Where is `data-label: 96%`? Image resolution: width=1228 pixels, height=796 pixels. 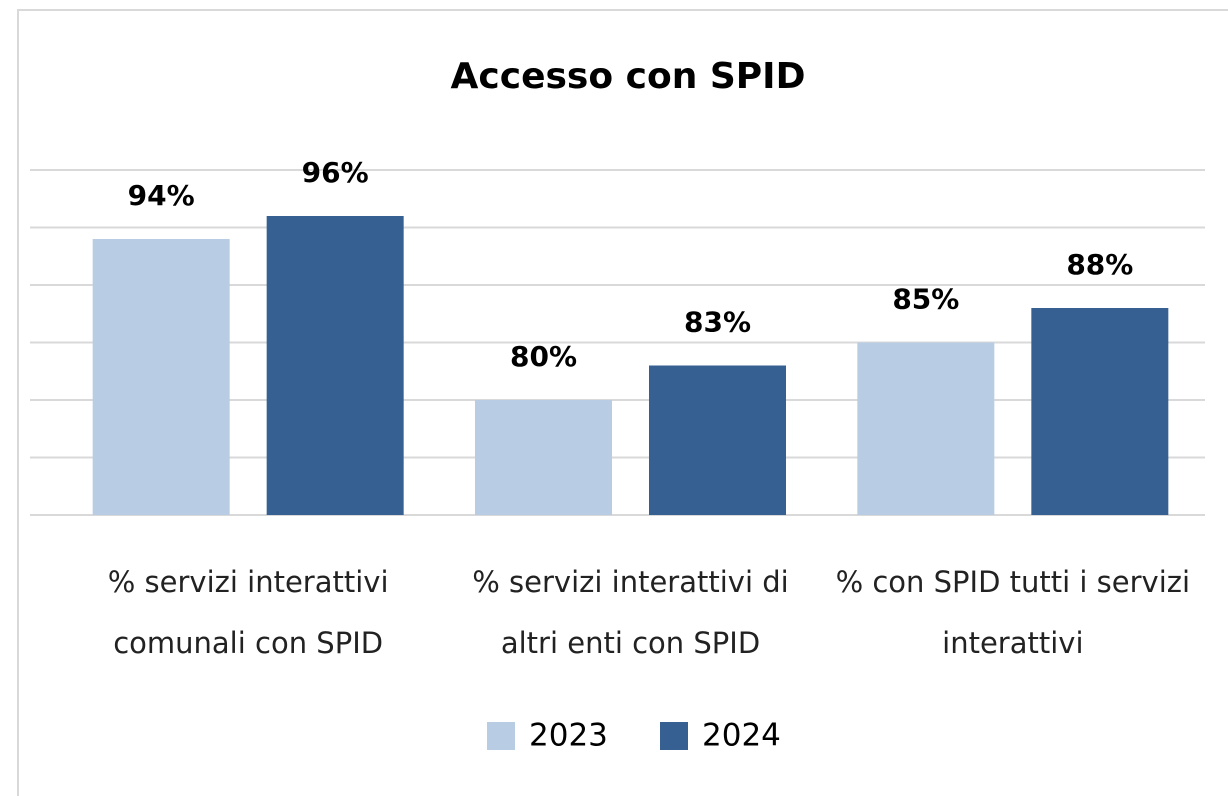
data-label: 96% is located at coordinates (335, 172).